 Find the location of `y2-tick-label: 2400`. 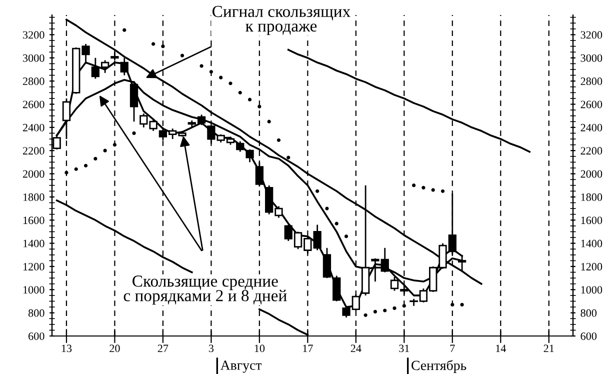

y2-tick-label: 2400 is located at coordinates (591, 128).